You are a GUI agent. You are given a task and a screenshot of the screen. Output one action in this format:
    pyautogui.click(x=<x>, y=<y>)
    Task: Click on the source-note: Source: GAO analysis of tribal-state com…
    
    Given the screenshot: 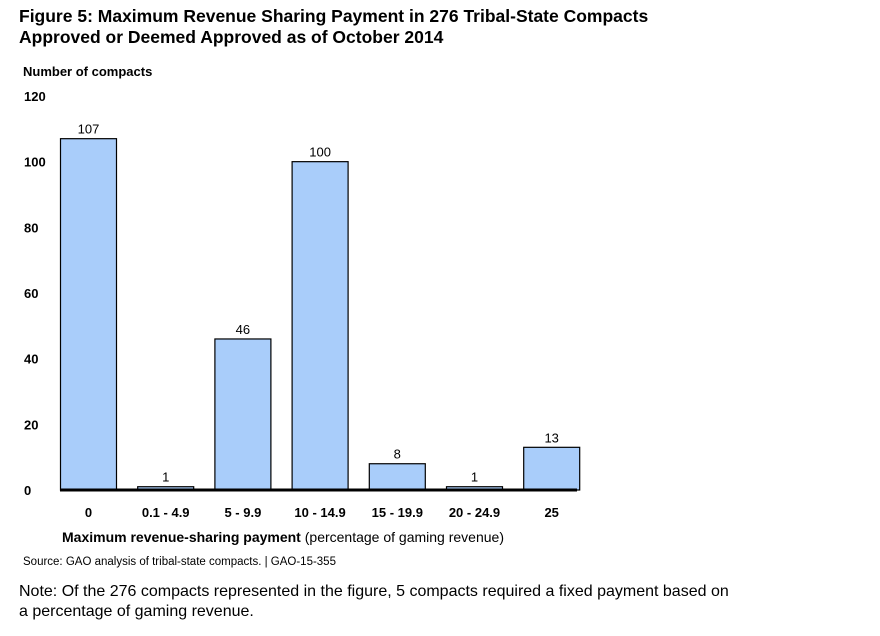 What is the action you would take?
    pyautogui.click(x=179, y=562)
    